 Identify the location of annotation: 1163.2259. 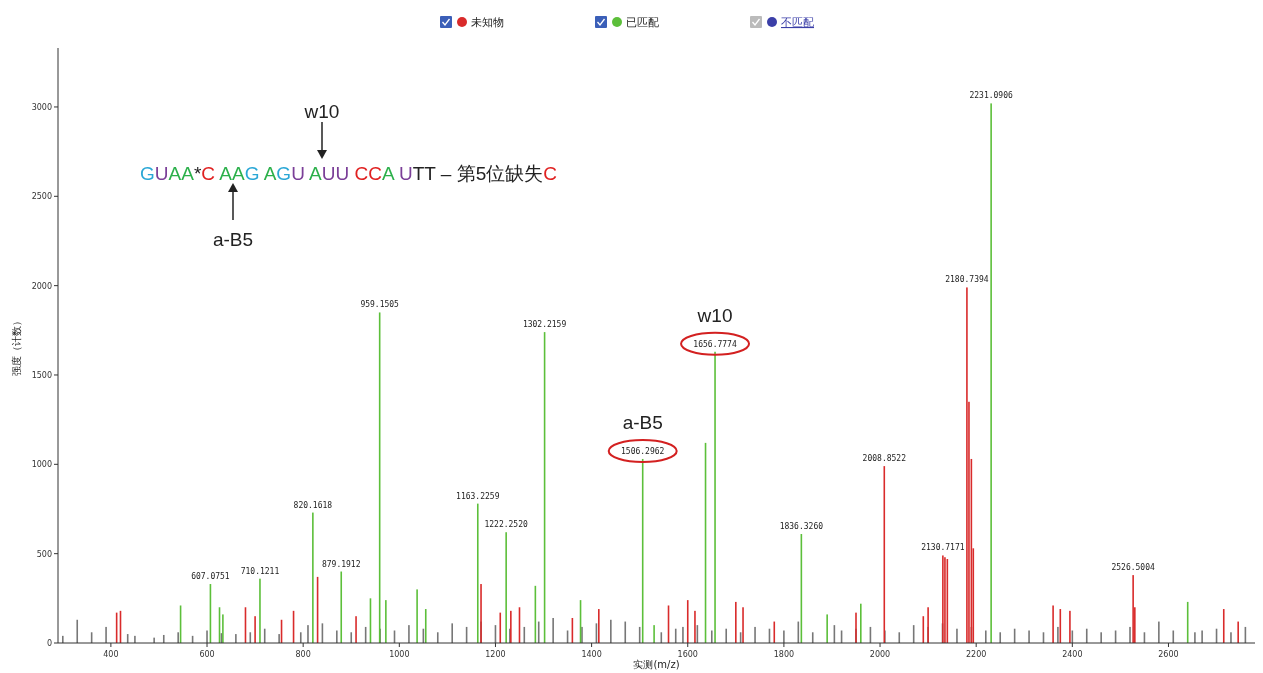
(478, 496).